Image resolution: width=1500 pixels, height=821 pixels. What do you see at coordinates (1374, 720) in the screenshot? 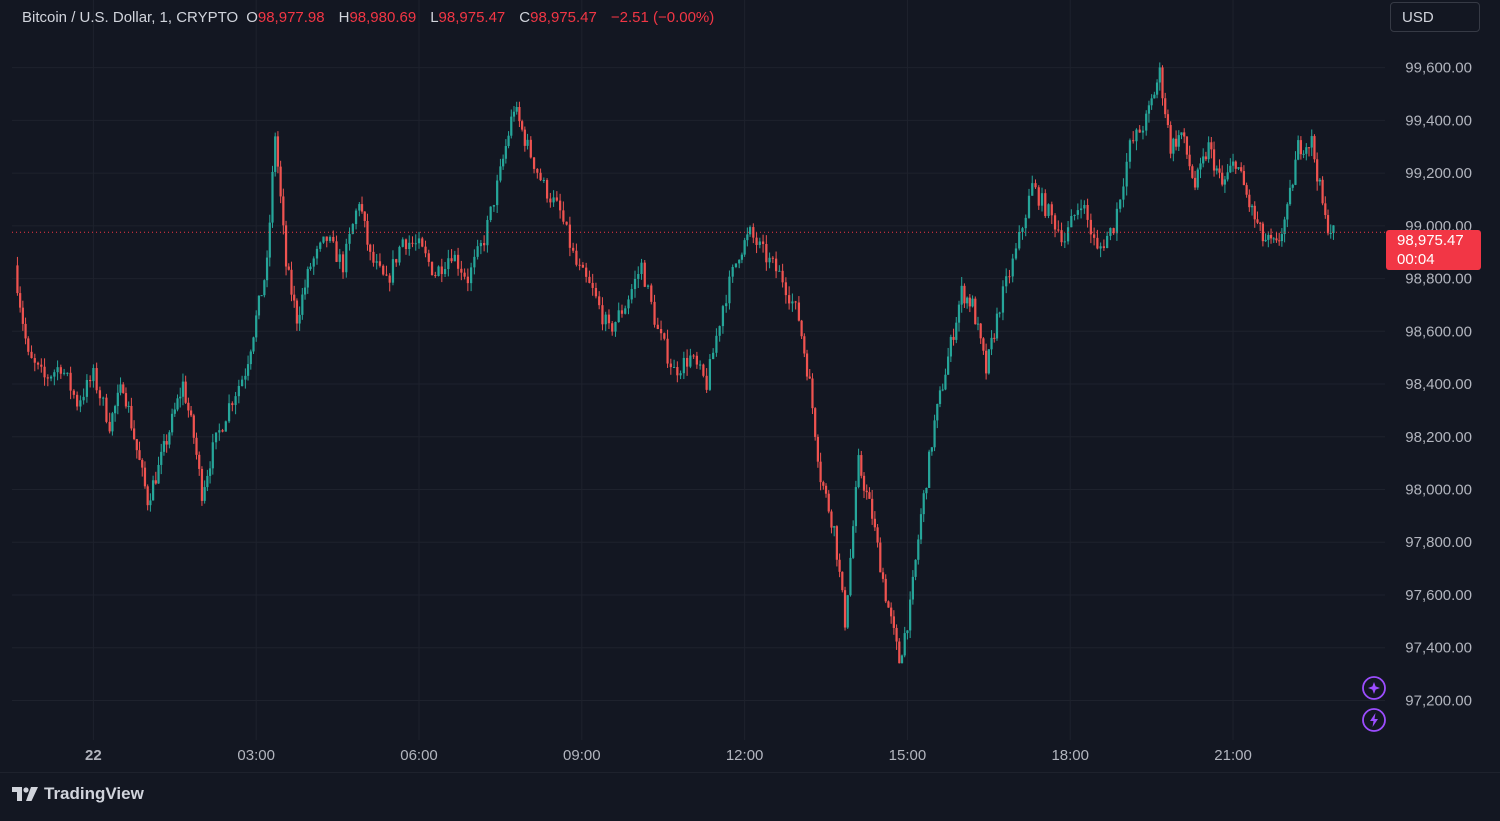
I see `lightning-icon` at bounding box center [1374, 720].